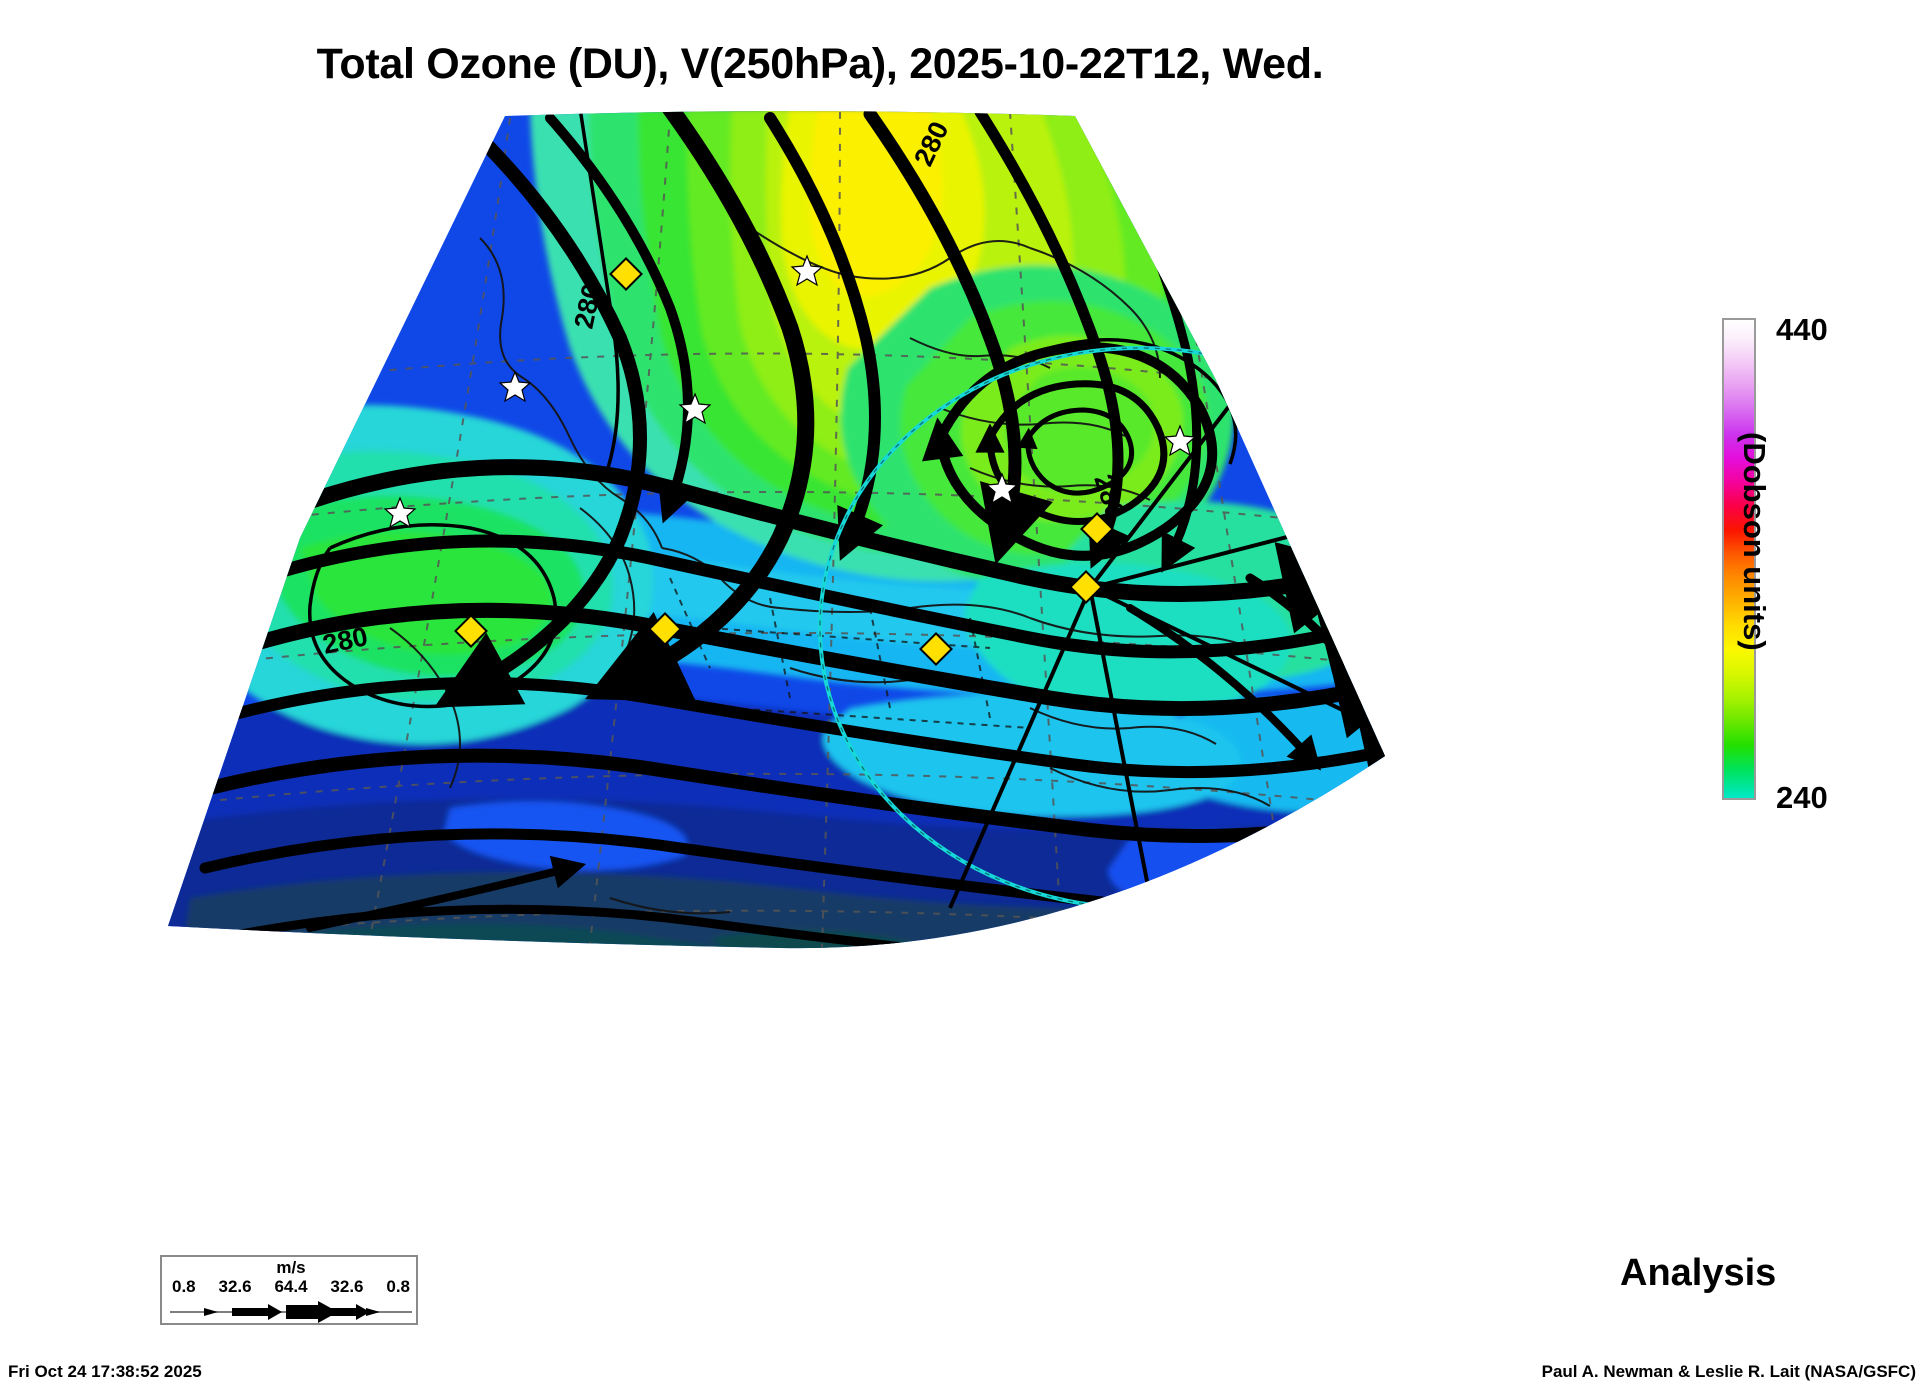 Image resolution: width=1926 pixels, height=1394 pixels. Describe the element at coordinates (105, 1371) in the screenshot. I see `timestamp: Fri Oct 24 17:38:52 2025` at that location.